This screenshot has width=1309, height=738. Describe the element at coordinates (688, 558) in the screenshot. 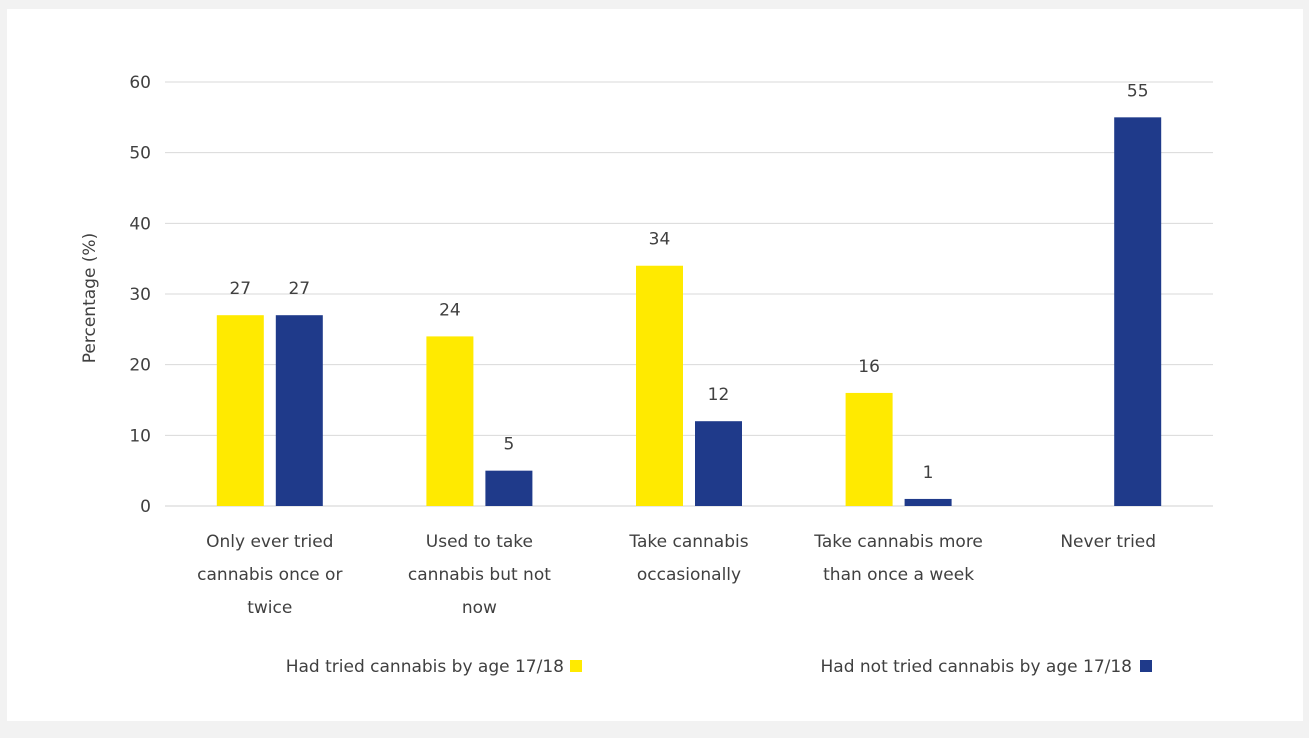

I see `x-category-label: Take cannabis occasionally` at that location.